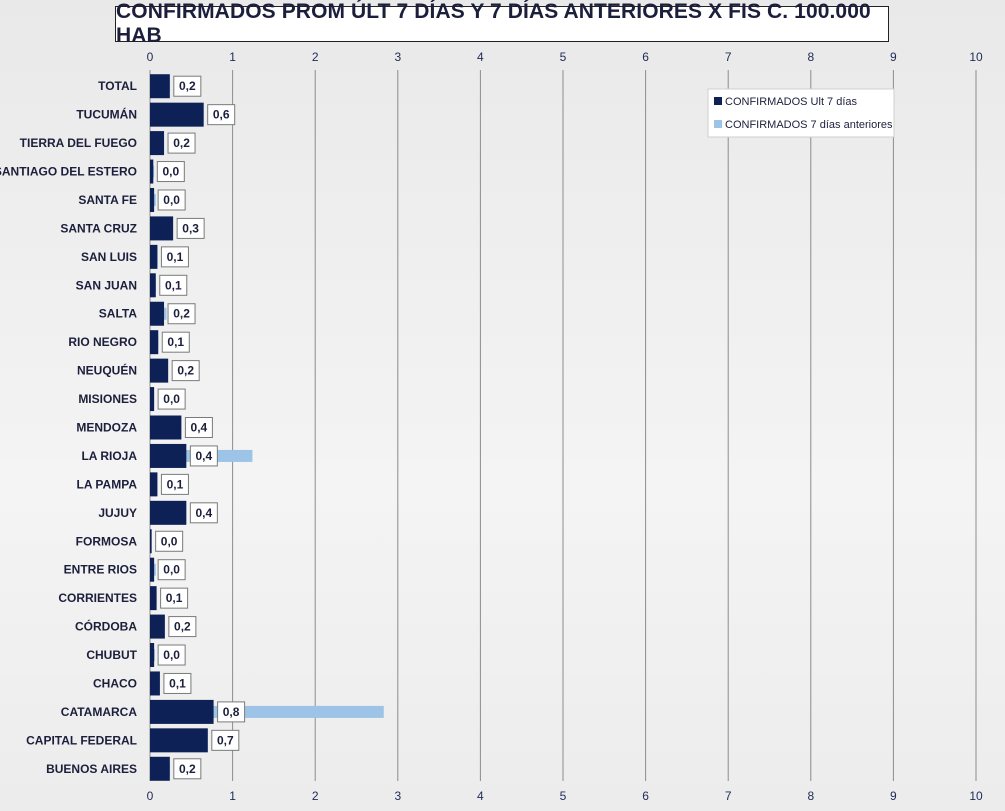 This screenshot has width=1005, height=811. I want to click on category-label: FORMOSA, so click(107, 541).